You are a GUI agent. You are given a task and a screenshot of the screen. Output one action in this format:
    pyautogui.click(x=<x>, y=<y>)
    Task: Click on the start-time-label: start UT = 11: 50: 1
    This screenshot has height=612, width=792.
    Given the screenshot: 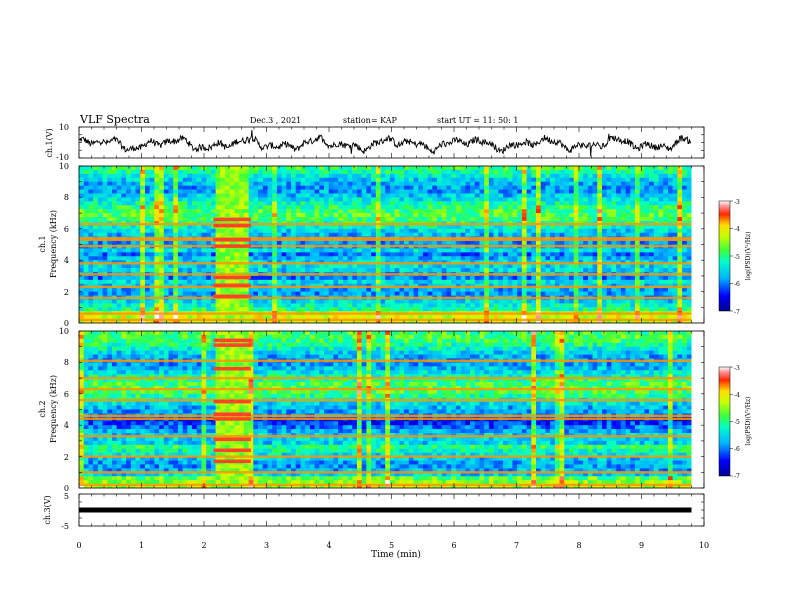 What is the action you would take?
    pyautogui.click(x=477, y=120)
    